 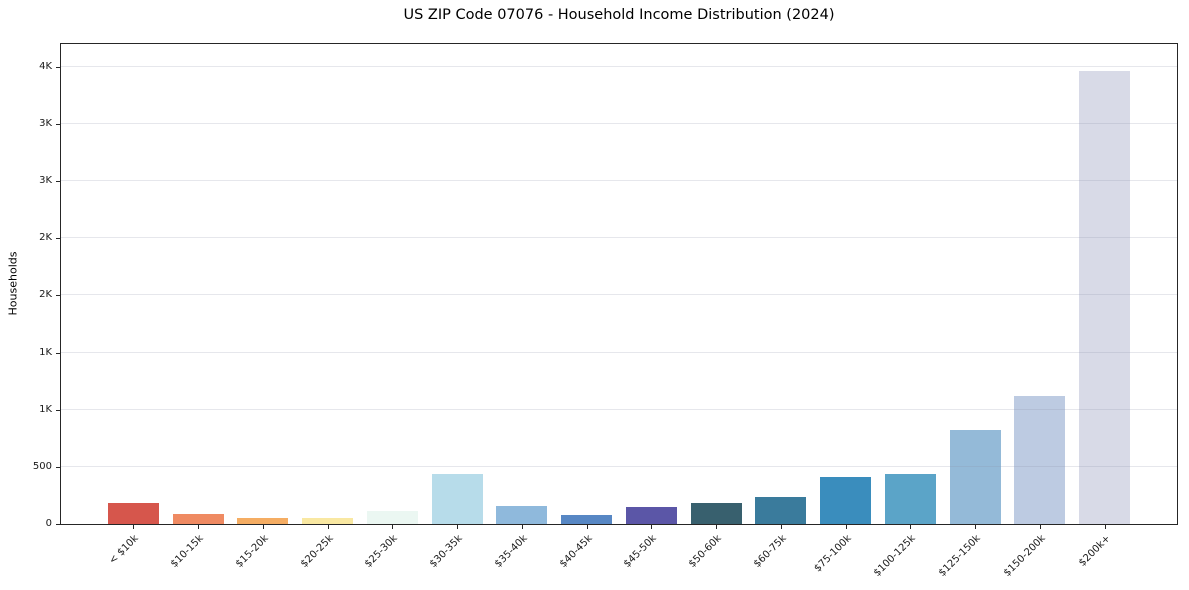 I want to click on bar-50-60k, so click(x=716, y=513).